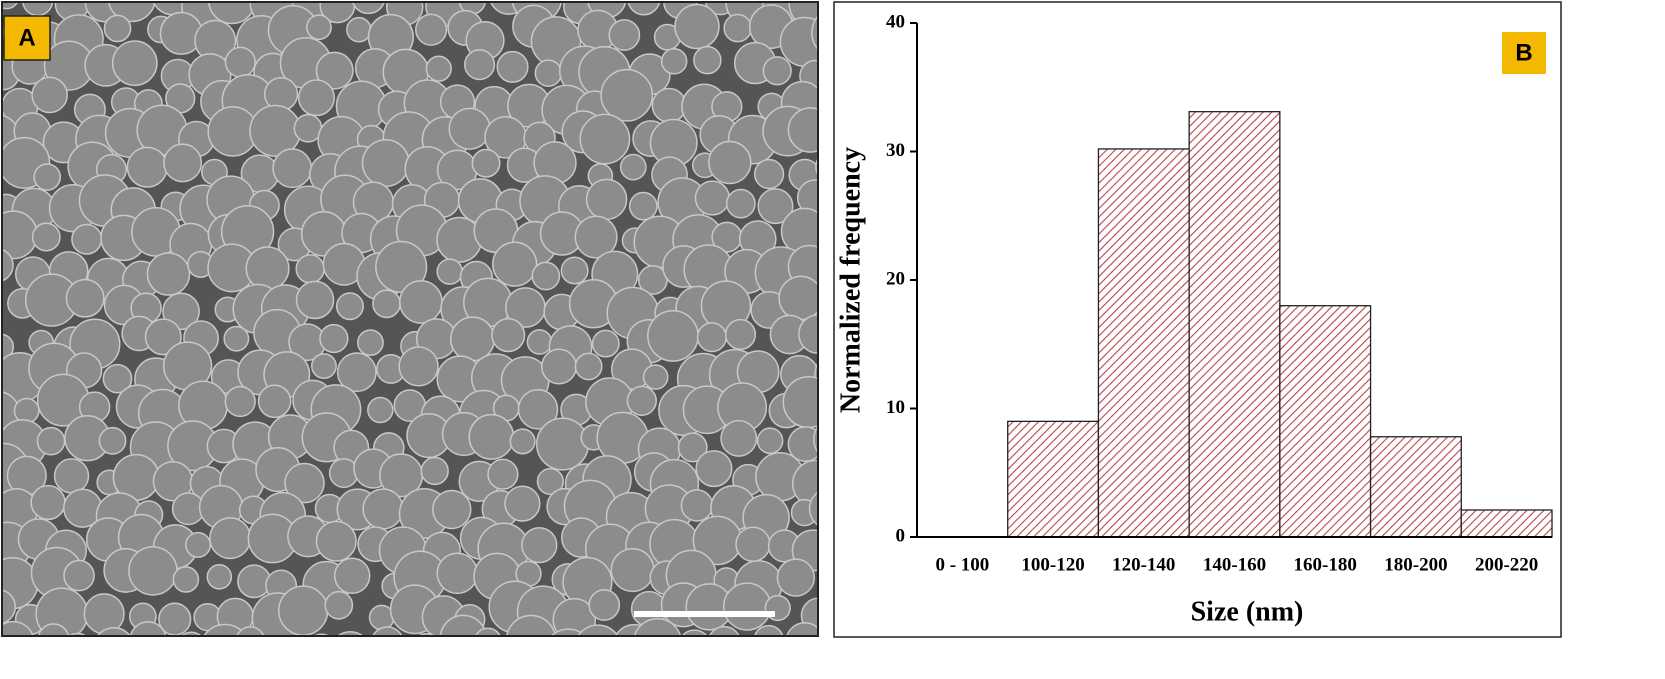 The image size is (1665, 679). I want to click on x-tick-label: 120-140, so click(1143, 564).